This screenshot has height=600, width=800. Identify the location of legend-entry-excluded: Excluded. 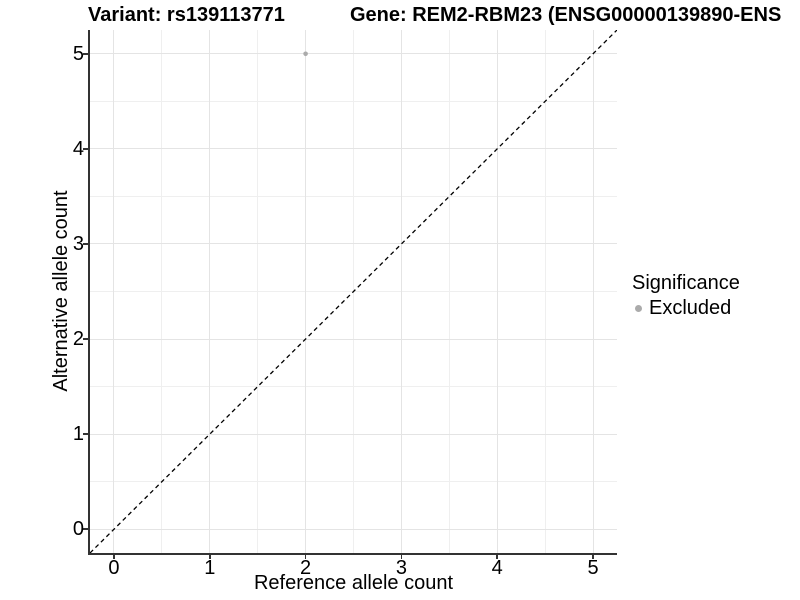
(686, 308).